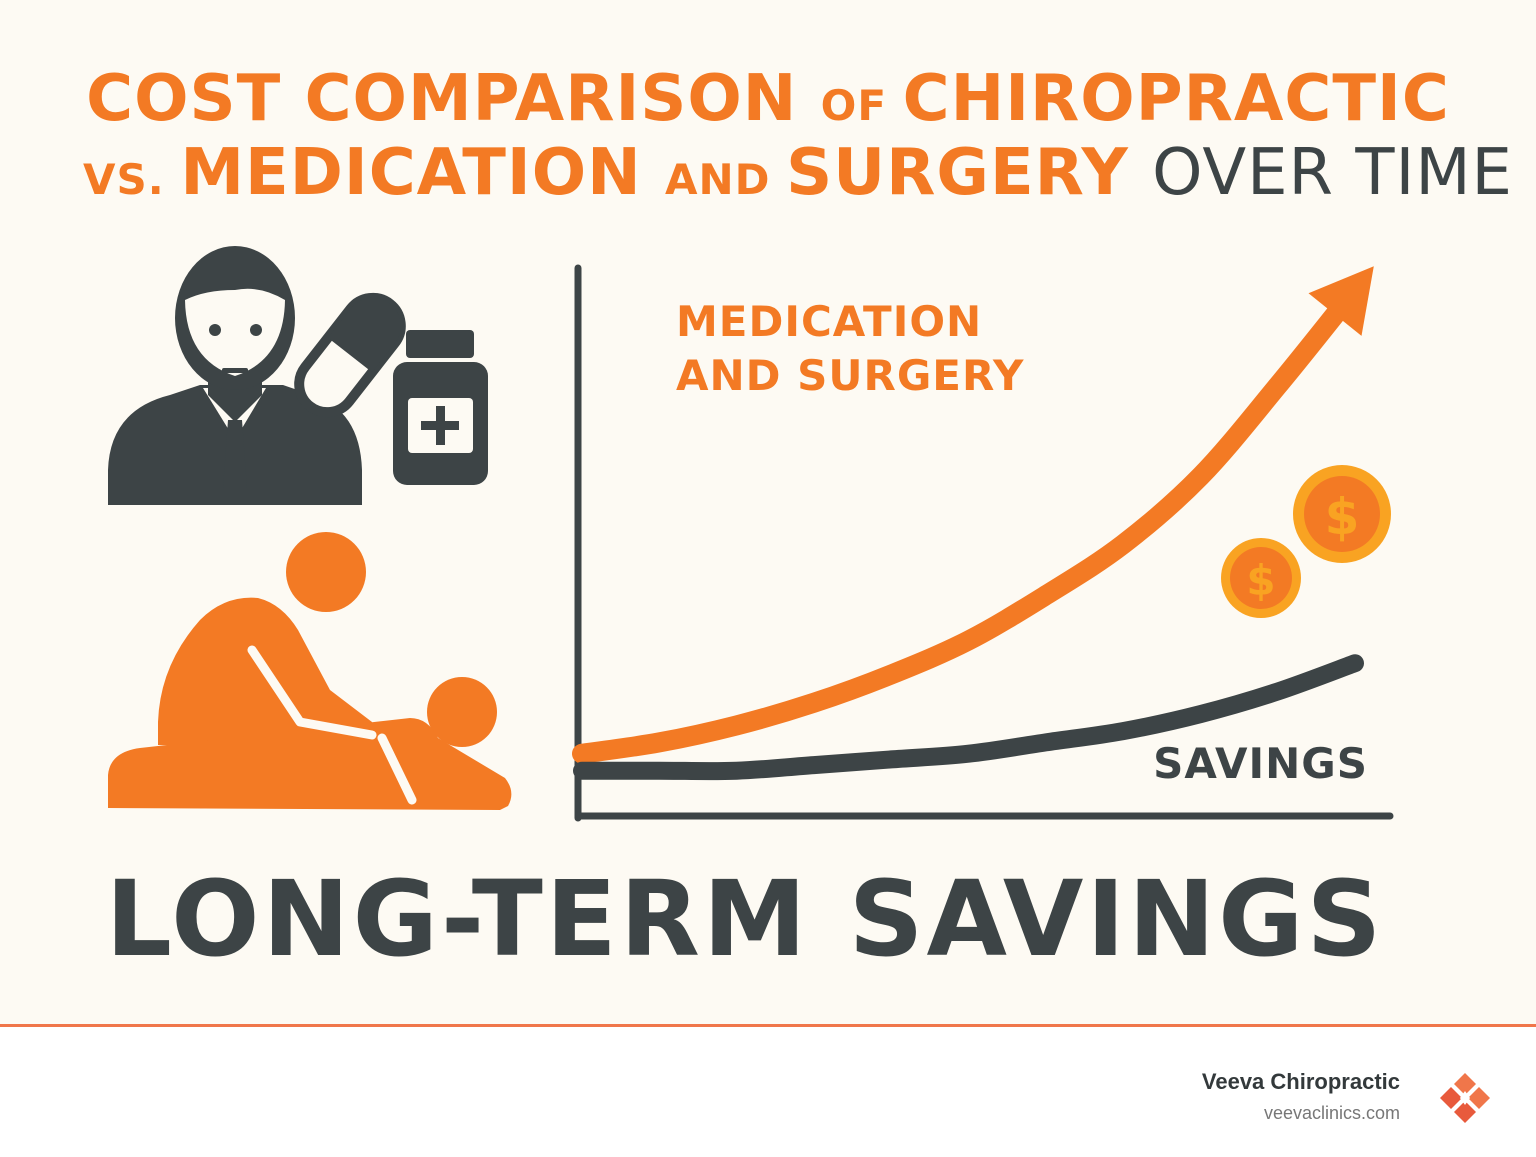 The height and width of the screenshot is (1157, 1536). What do you see at coordinates (829, 321) in the screenshot?
I see `series-label-medication-line1: MEDICATION` at bounding box center [829, 321].